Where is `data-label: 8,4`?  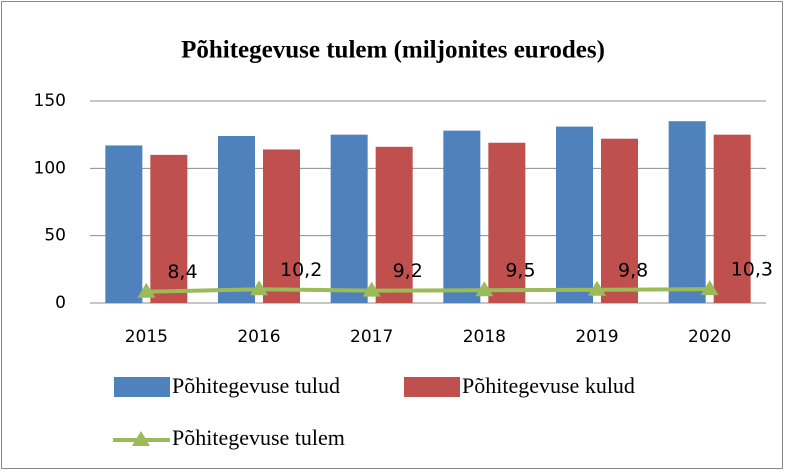
data-label: 8,4 is located at coordinates (182, 272).